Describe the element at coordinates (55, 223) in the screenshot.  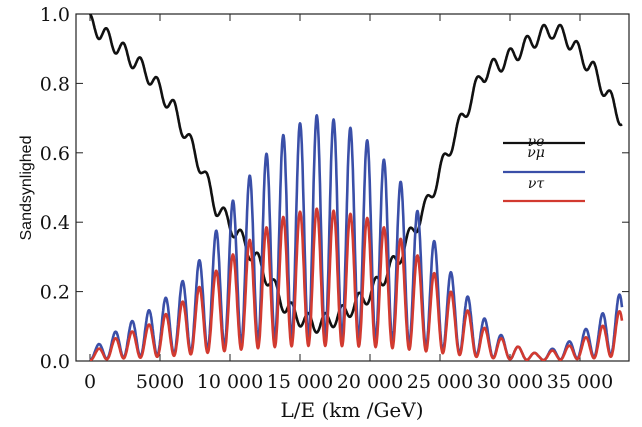
I see `y-tick-label: 0.4` at that location.